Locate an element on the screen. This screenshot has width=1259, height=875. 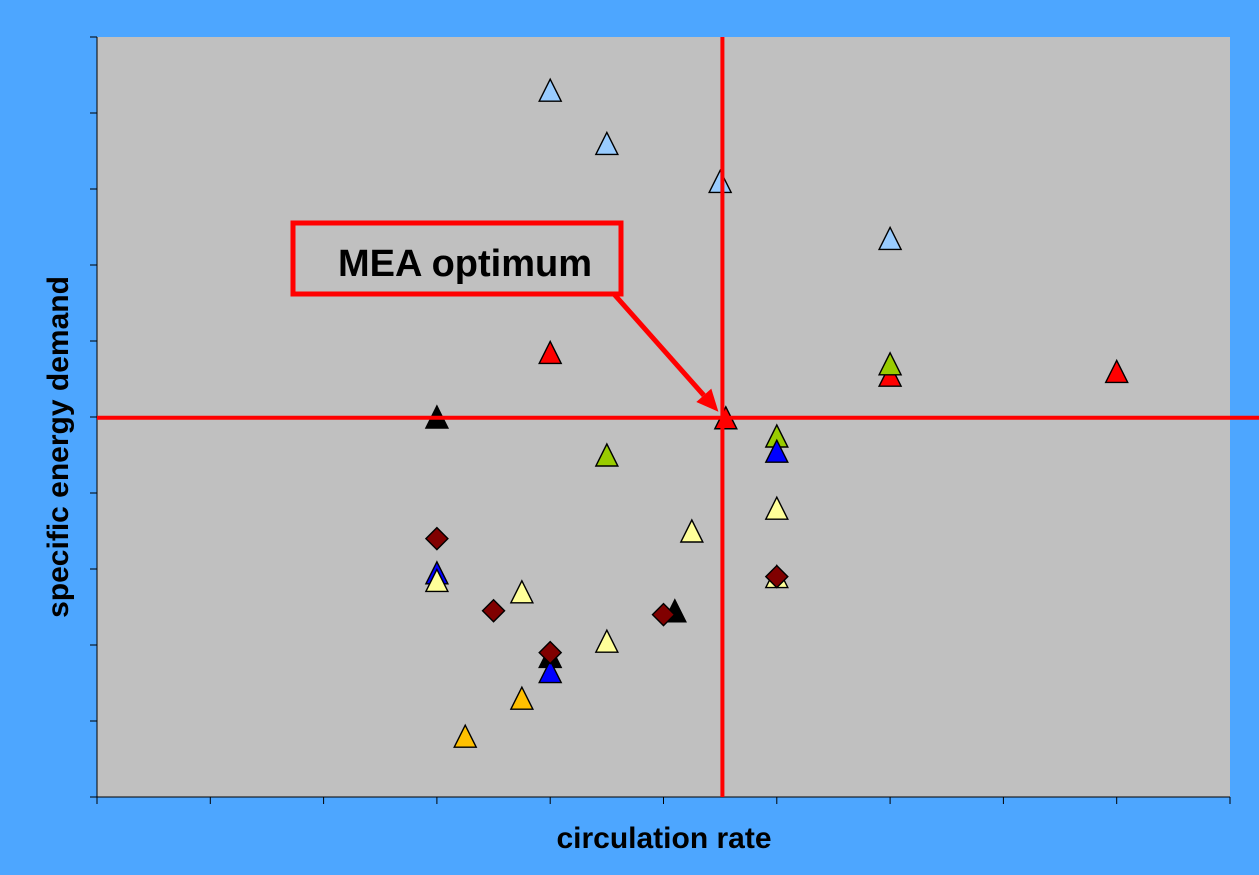
triangle-point-s5-p2 is located at coordinates (437, 580).